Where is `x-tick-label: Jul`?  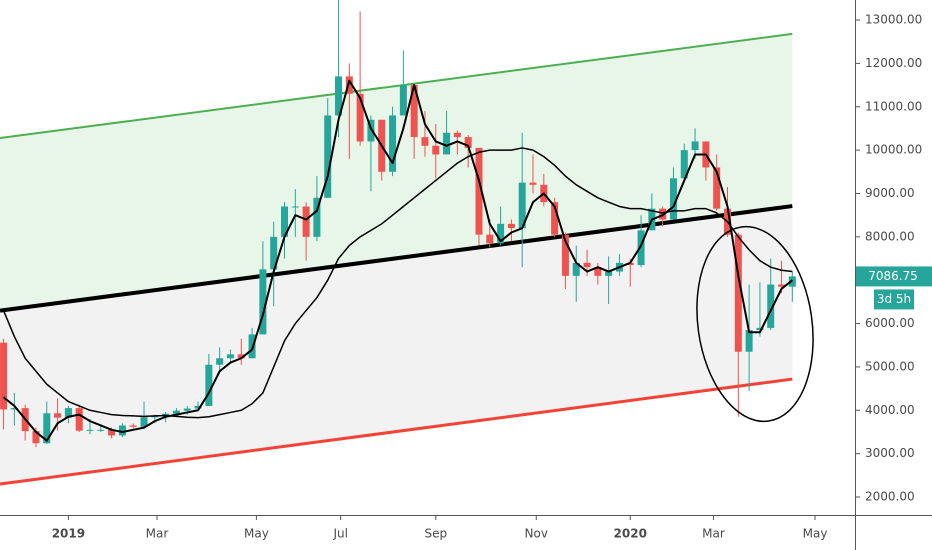 x-tick-label: Jul is located at coordinates (339, 534).